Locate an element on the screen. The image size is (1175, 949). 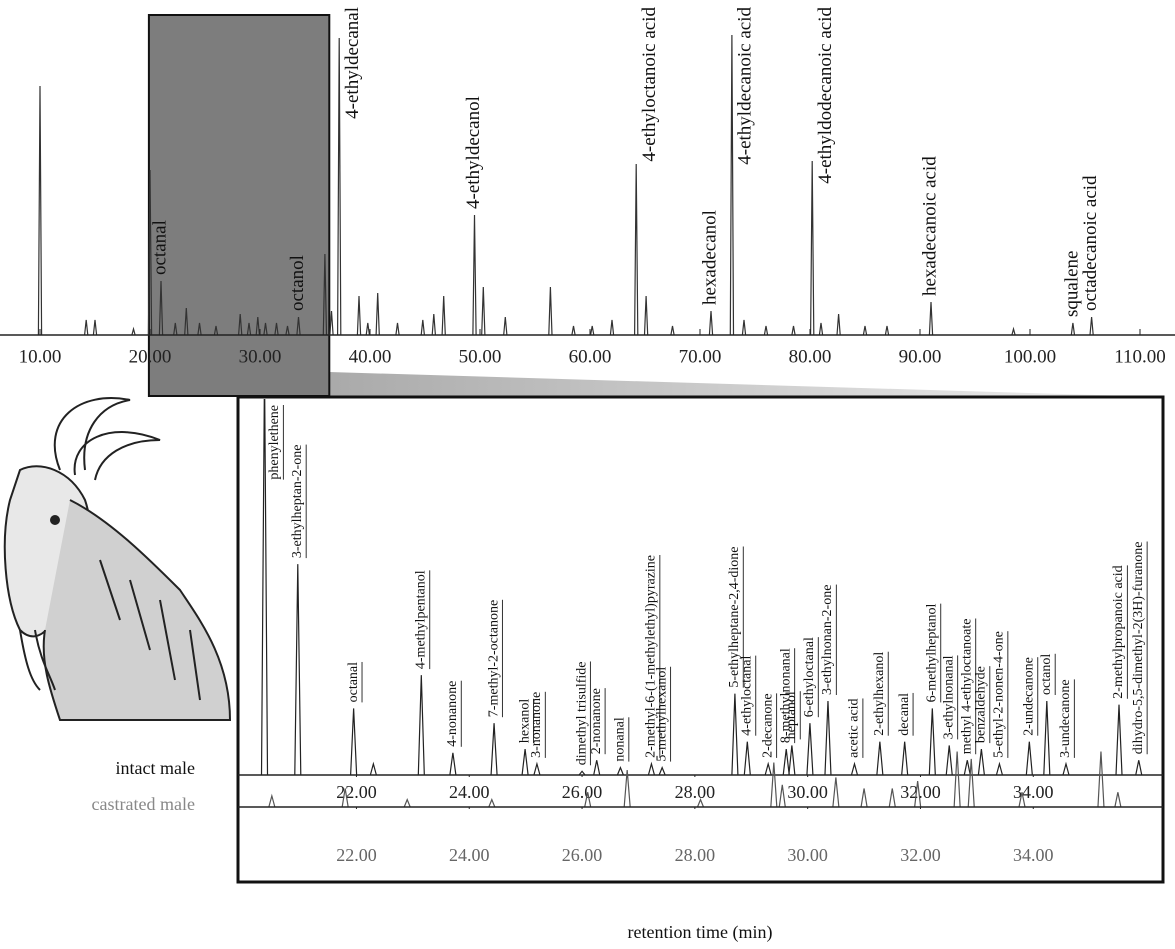
x-tick-label: 22.00 is located at coordinates (356, 792).